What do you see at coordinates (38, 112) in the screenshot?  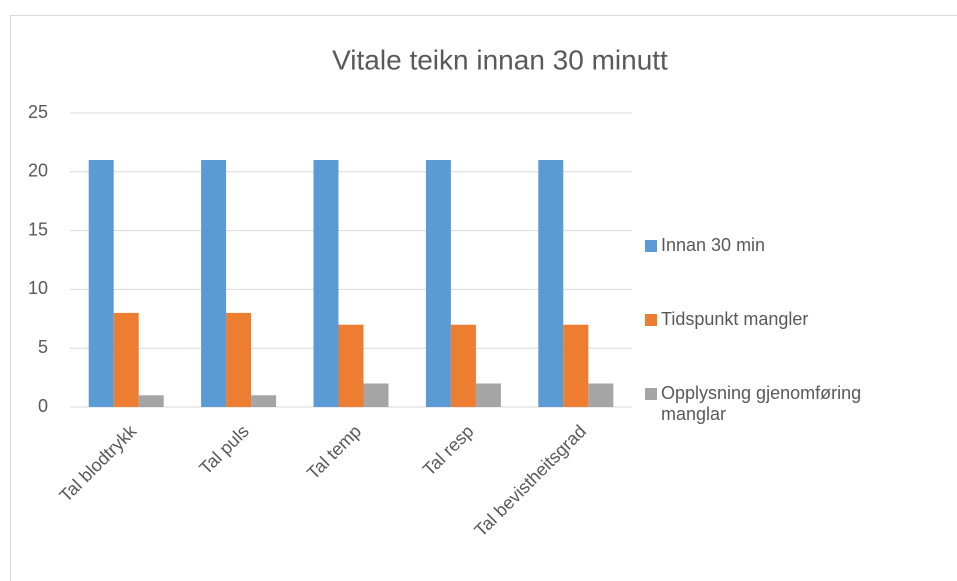 I see `y-tick-label: 25` at bounding box center [38, 112].